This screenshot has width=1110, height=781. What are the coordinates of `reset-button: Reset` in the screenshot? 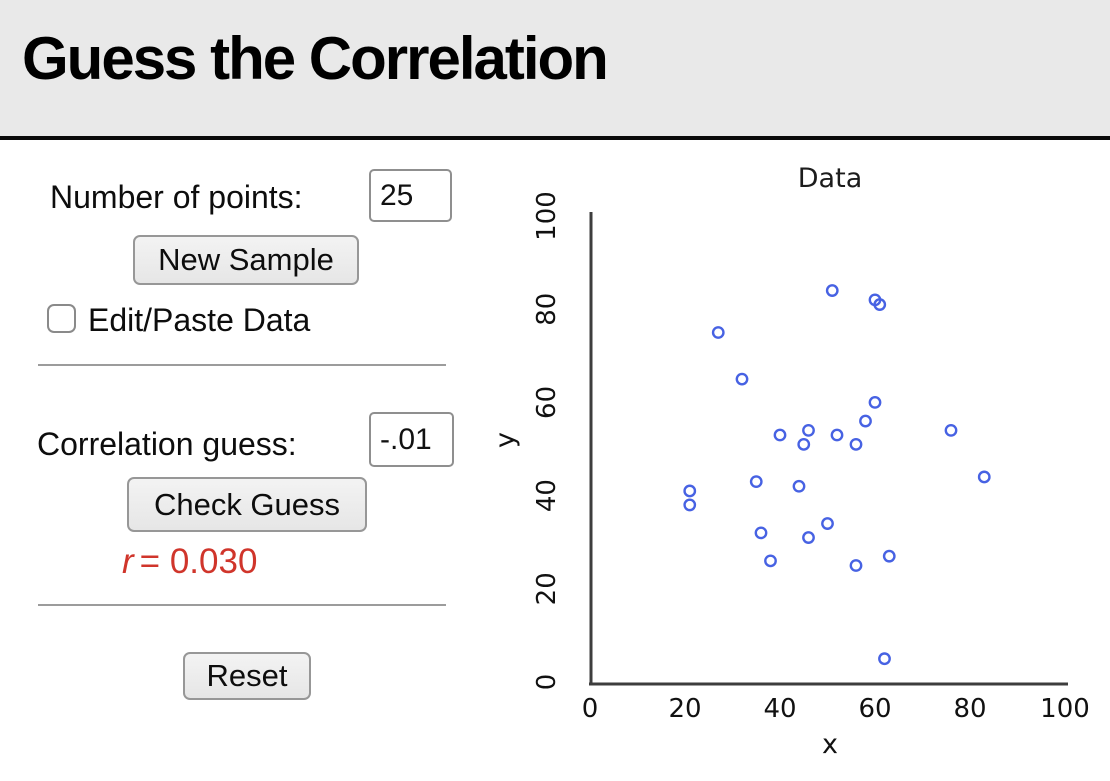 It's located at (247, 676).